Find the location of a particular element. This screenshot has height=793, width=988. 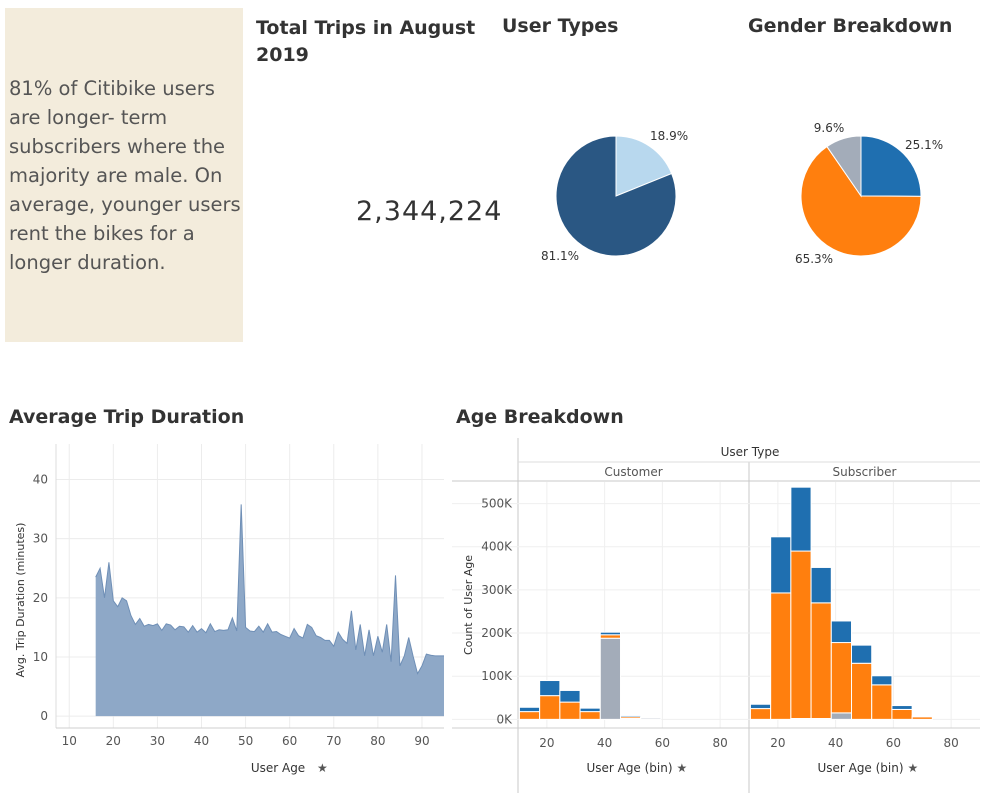

y-tick-label: 500K is located at coordinates (497, 504).